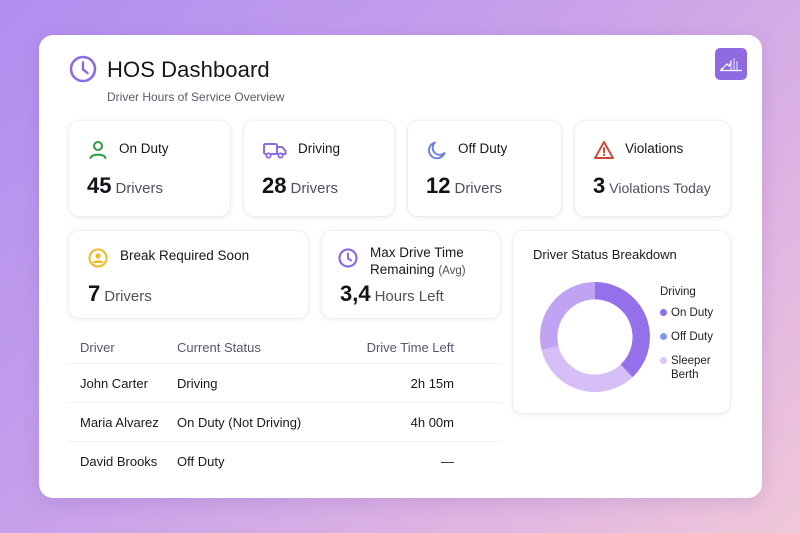  I want to click on drive-time-left: —, so click(447, 461).